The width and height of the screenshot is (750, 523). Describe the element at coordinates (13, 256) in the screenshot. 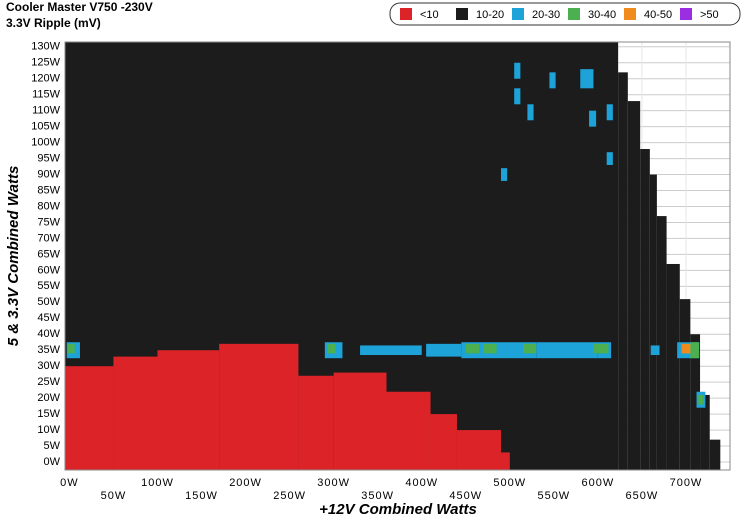

I see `y-axis-label: 5 & 3.3V Combined Watts` at that location.